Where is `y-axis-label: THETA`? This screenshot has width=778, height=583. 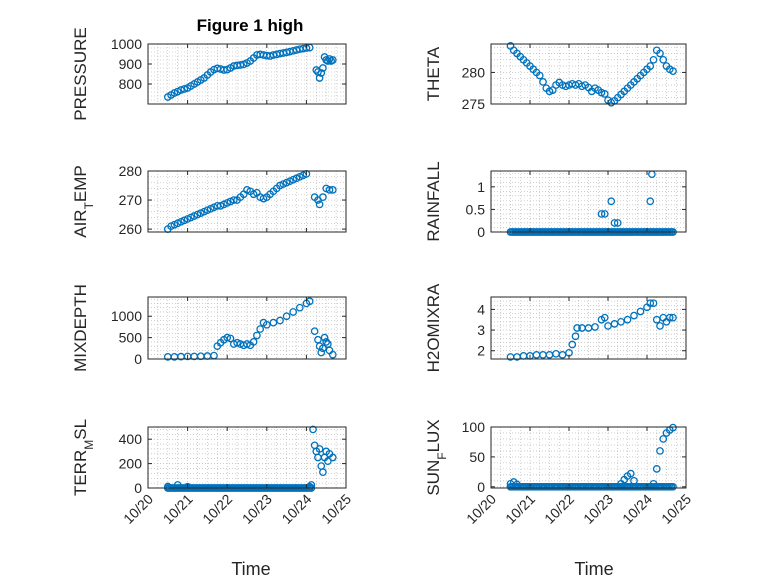
y-axis-label: THETA is located at coordinates (433, 73).